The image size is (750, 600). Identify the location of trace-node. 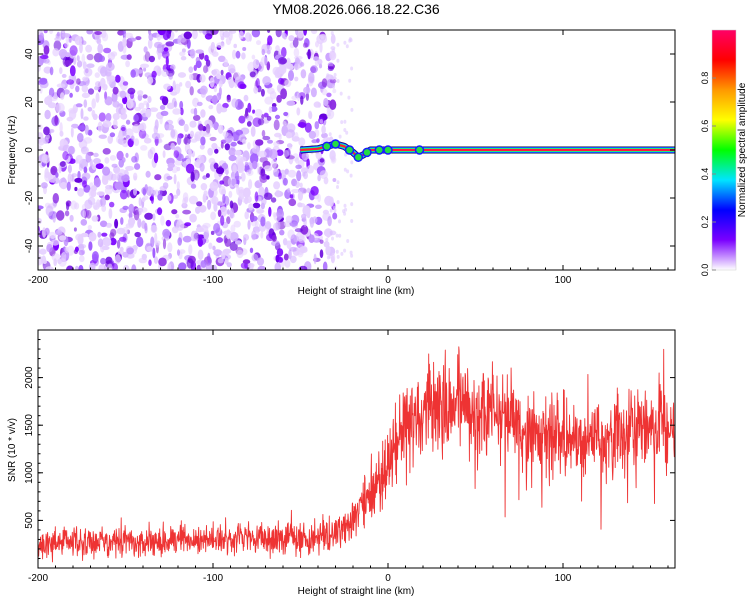
(358, 157).